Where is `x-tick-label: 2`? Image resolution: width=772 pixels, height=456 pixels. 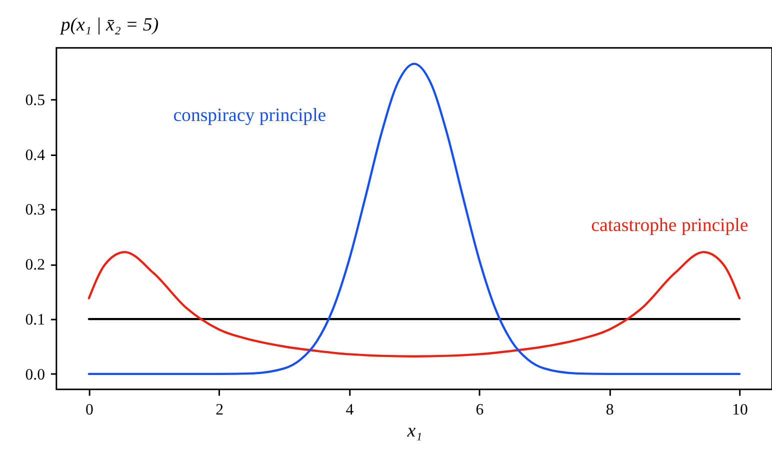
x-tick-label: 2 is located at coordinates (220, 410).